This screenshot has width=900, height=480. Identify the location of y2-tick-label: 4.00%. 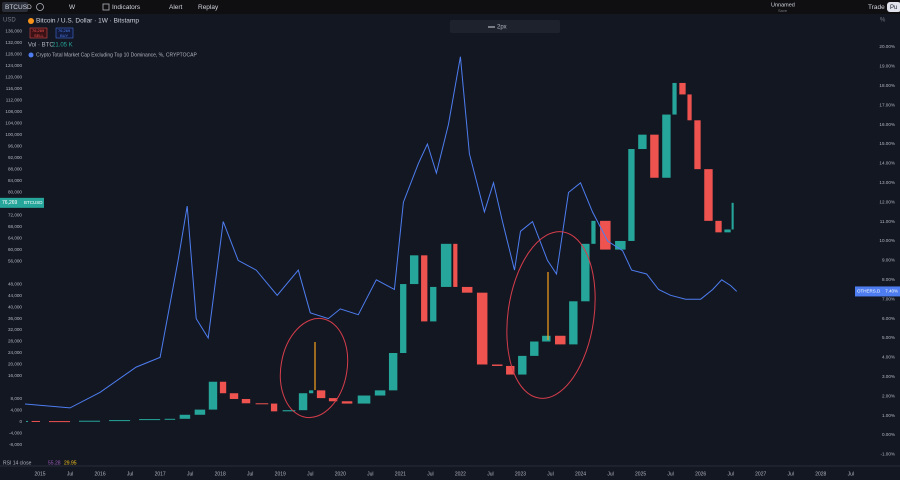
(888, 357).